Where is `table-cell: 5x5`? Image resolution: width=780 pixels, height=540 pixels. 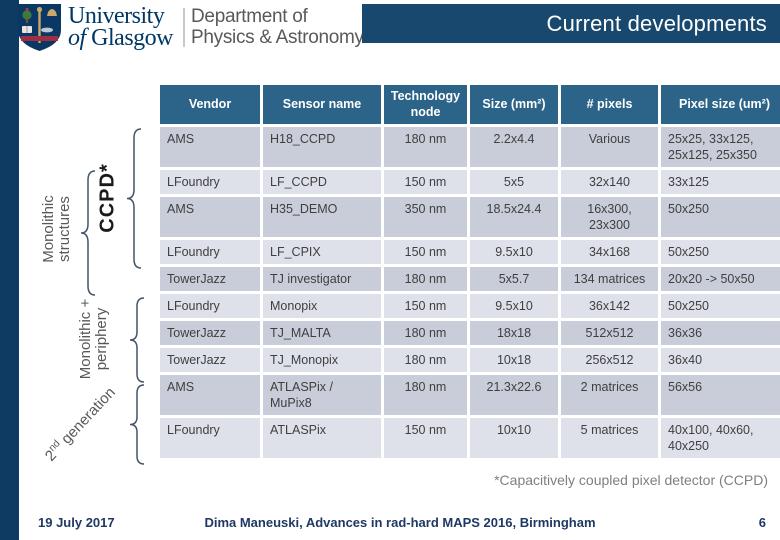
table-cell: 5x5 is located at coordinates (514, 182).